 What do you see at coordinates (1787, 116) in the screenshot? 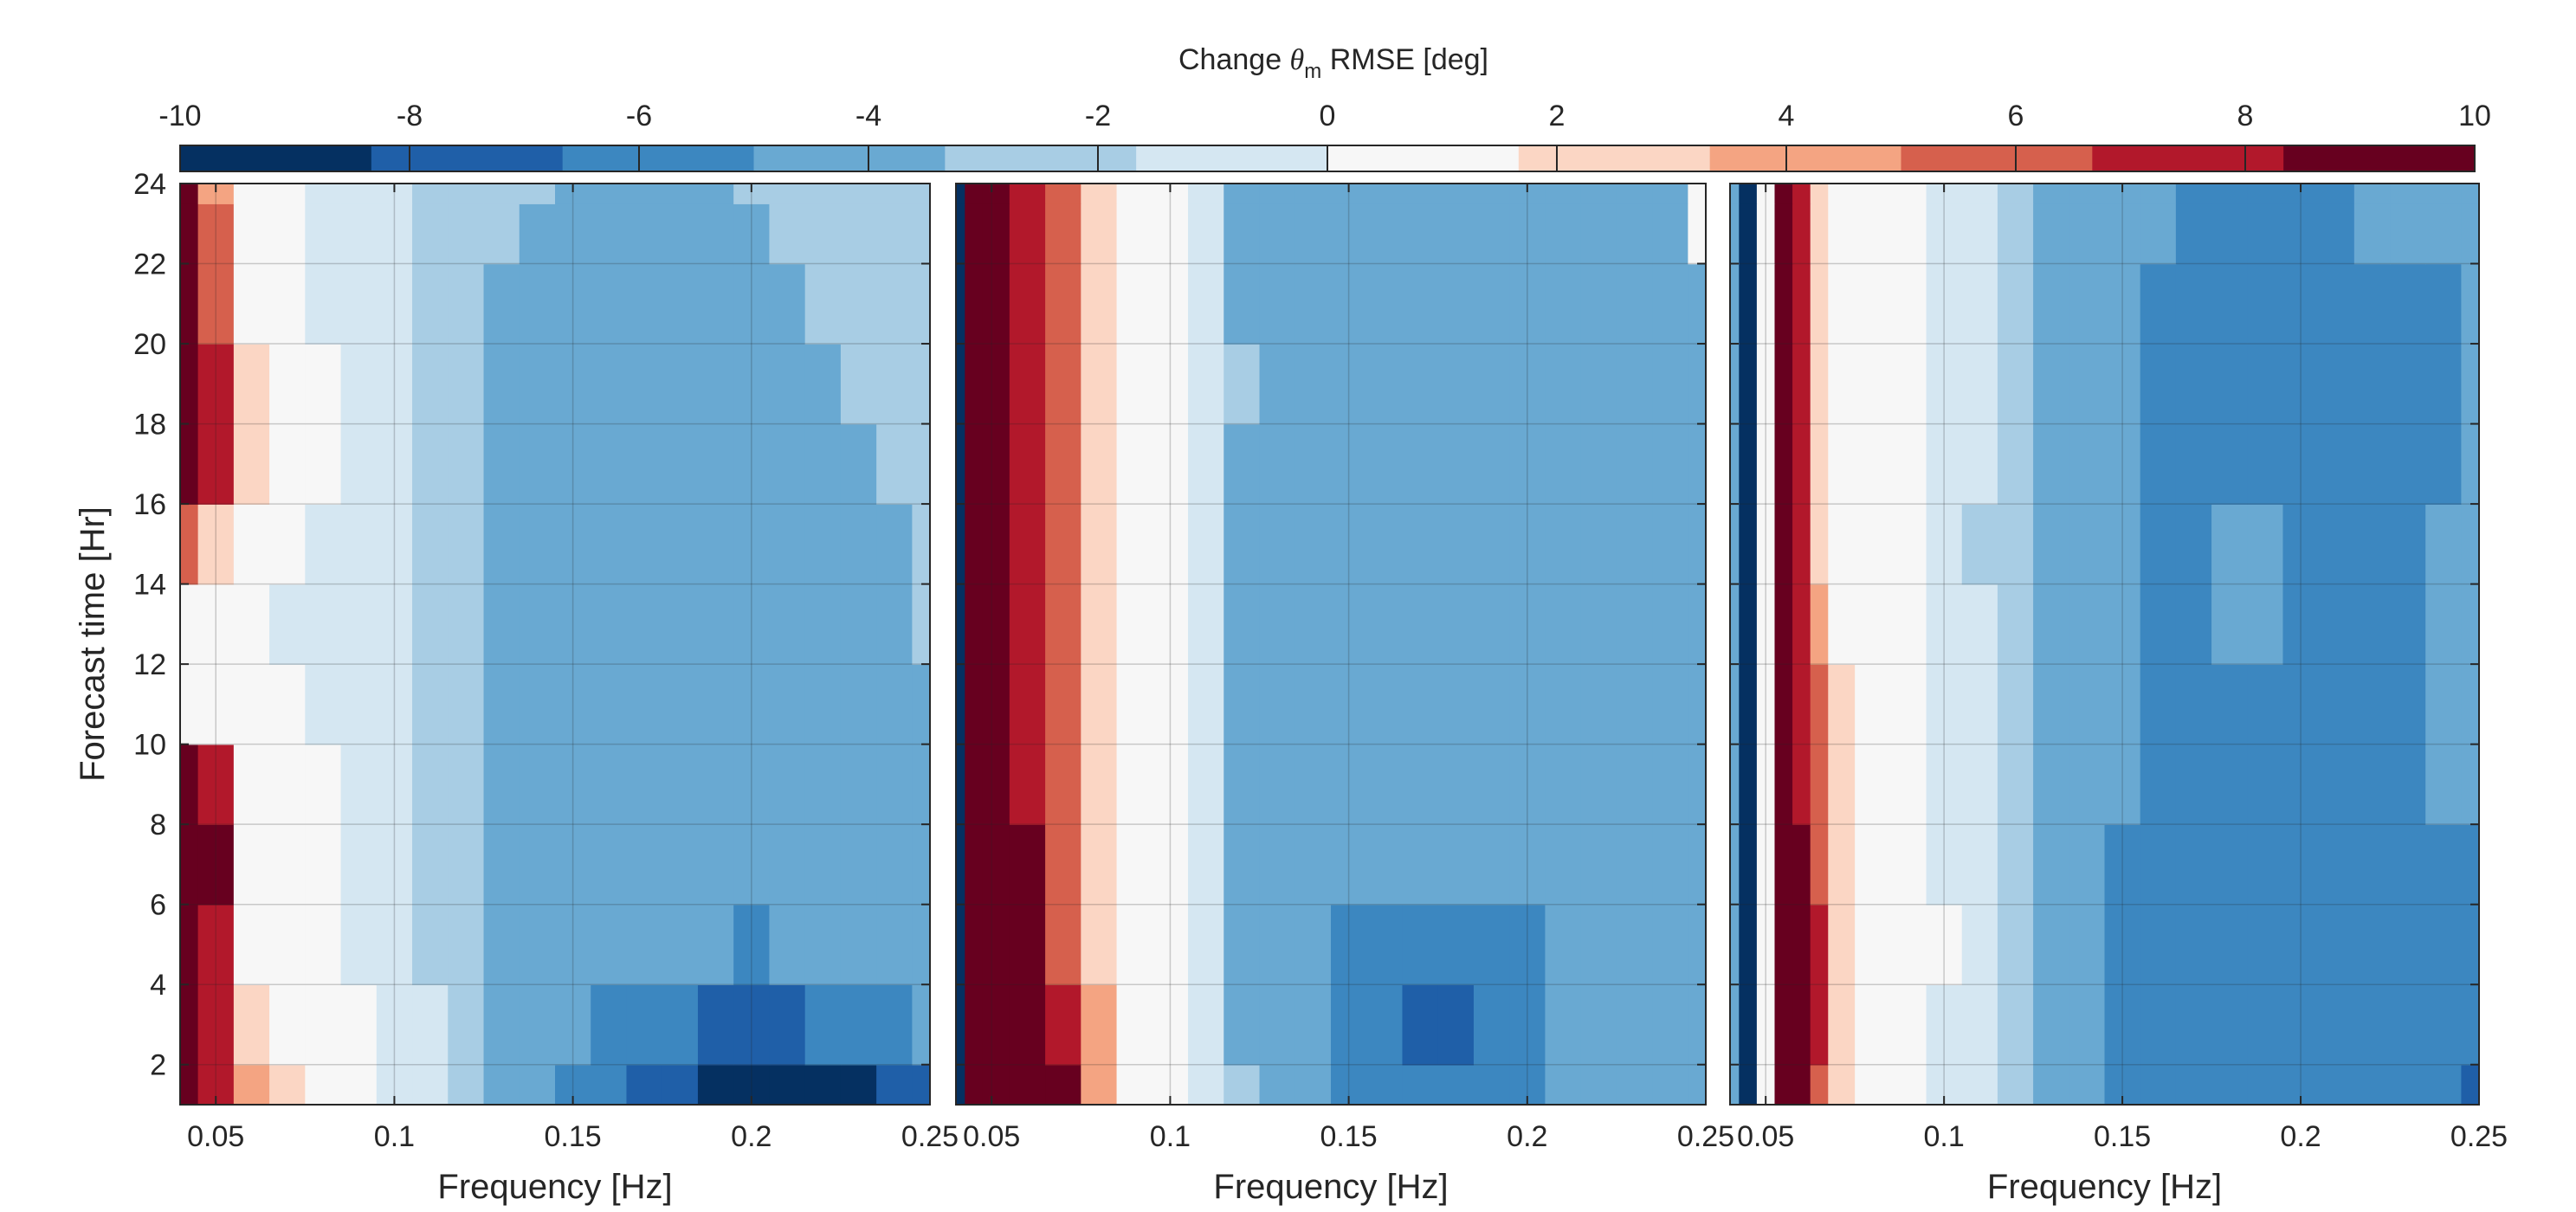
I see `colorbar-tick-label: 4` at bounding box center [1787, 116].